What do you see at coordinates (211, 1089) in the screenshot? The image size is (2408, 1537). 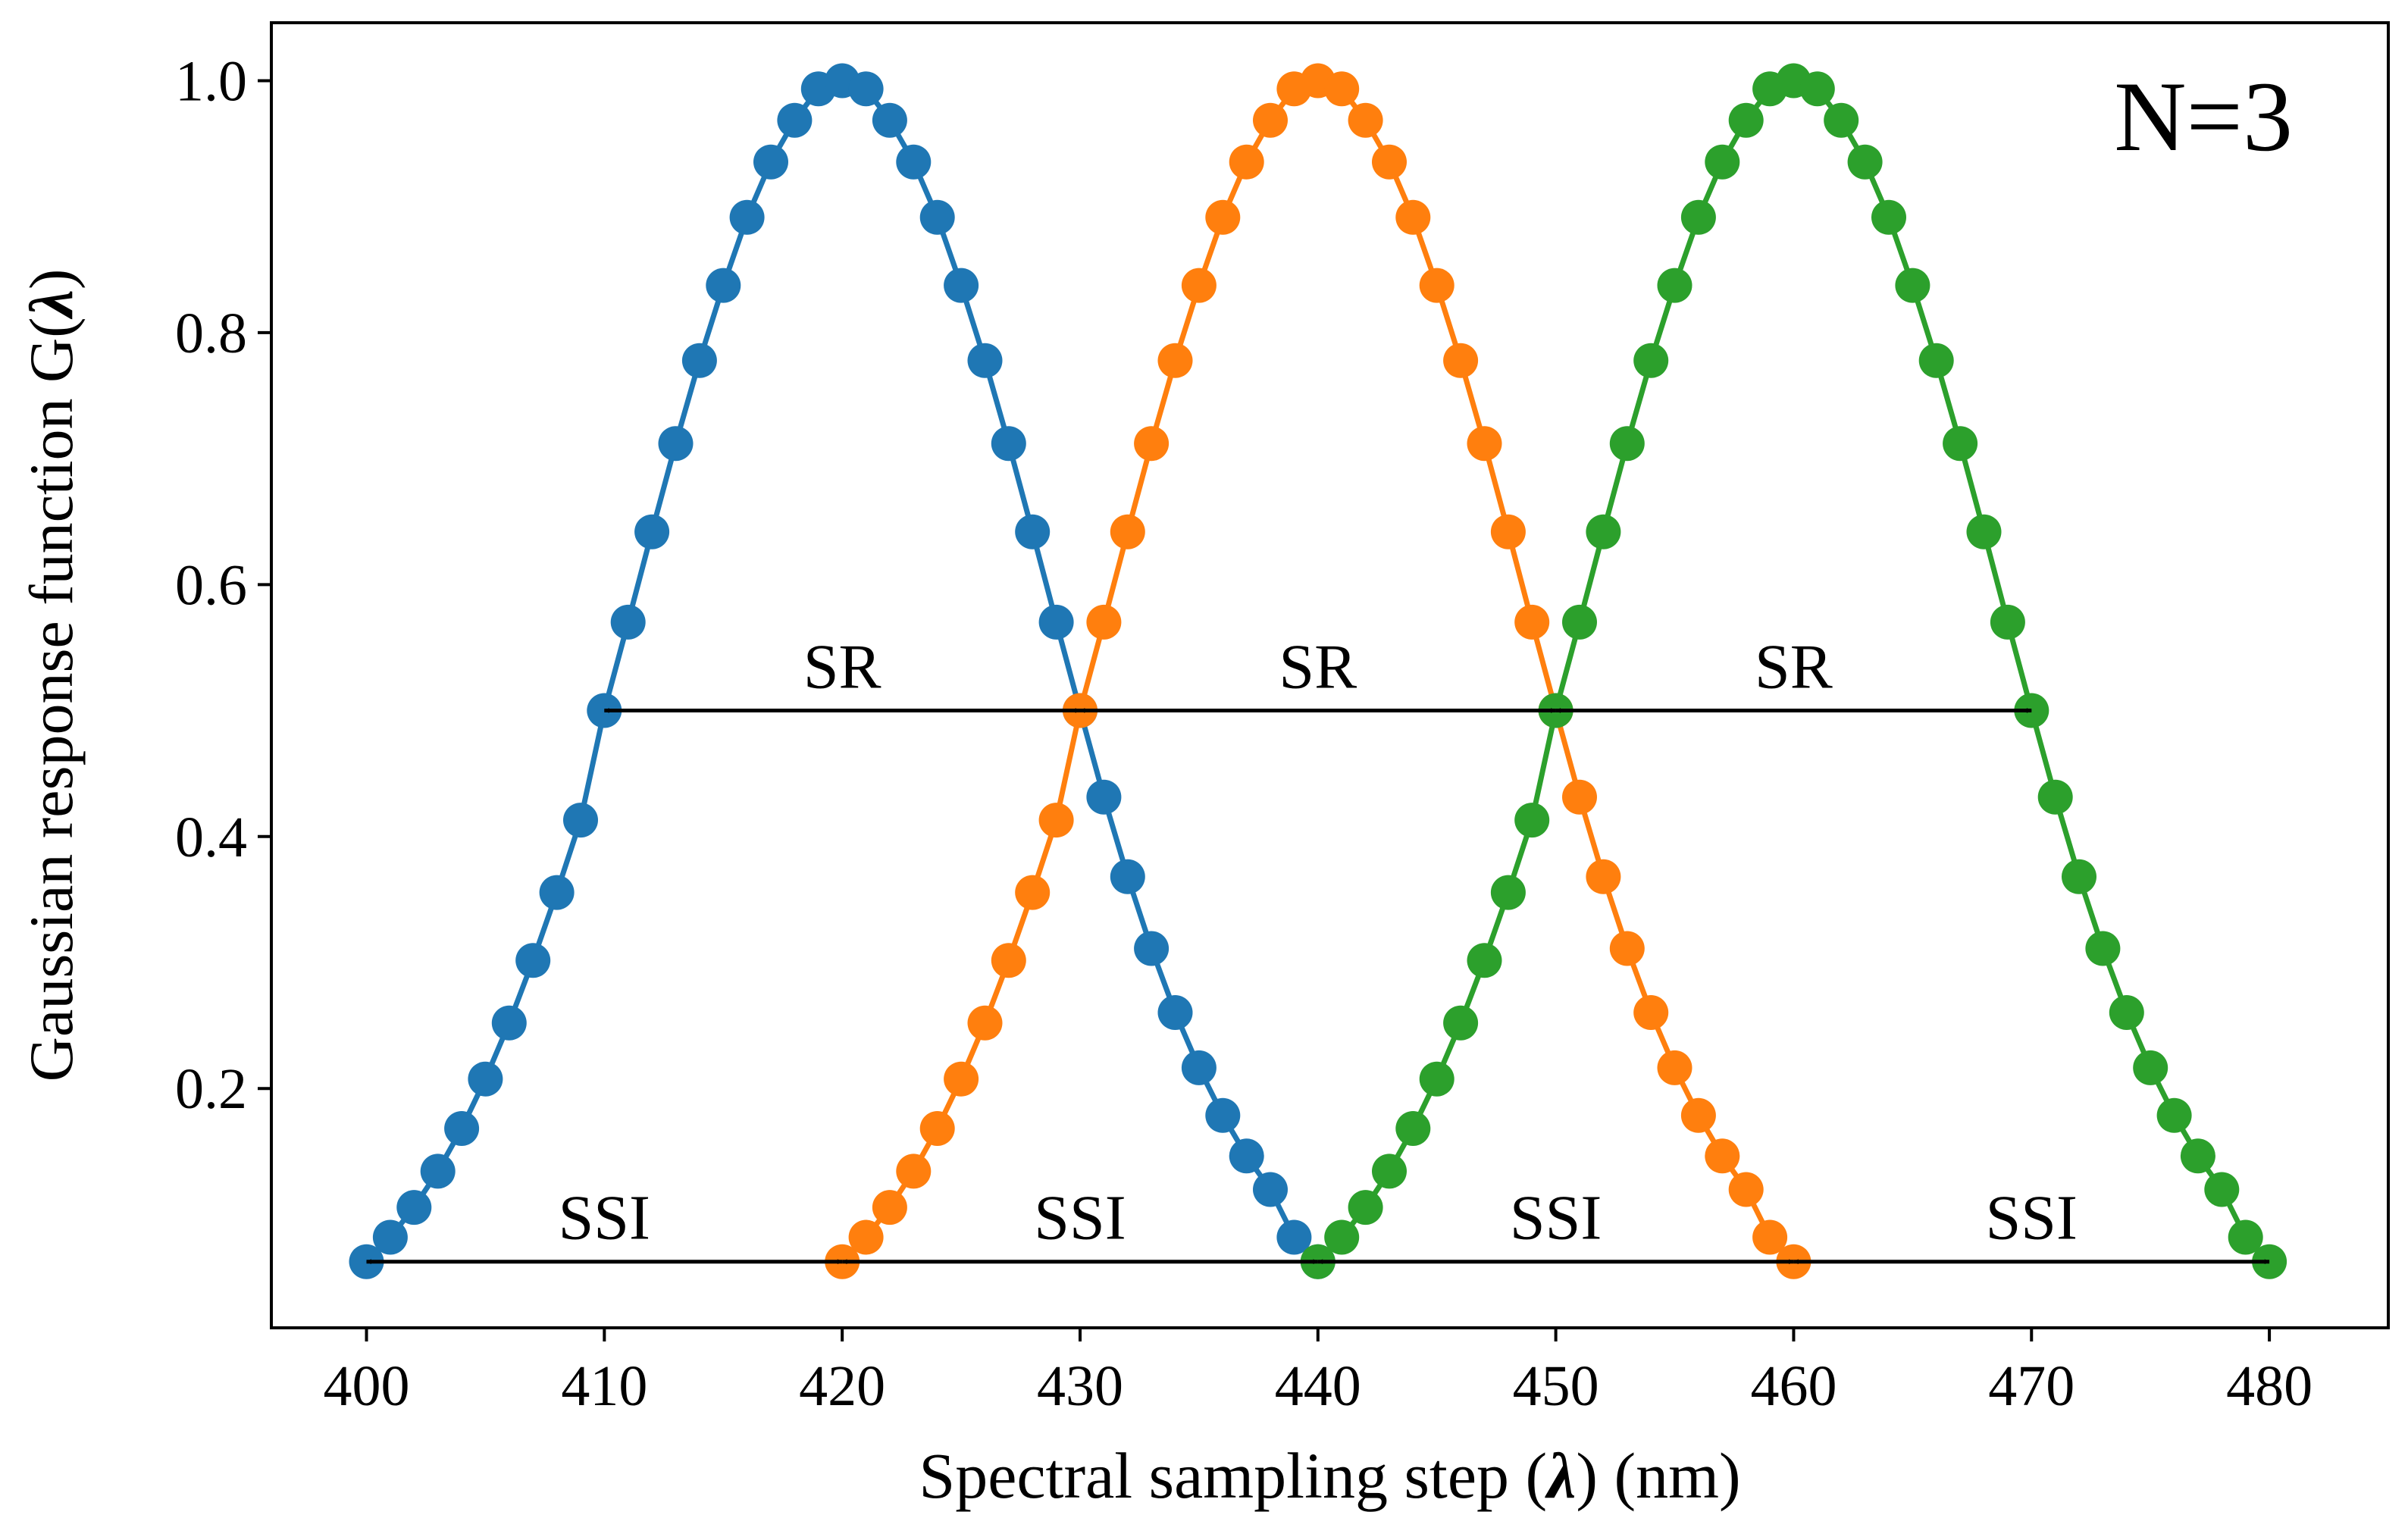 I see `y-tick-label: 0.2` at bounding box center [211, 1089].